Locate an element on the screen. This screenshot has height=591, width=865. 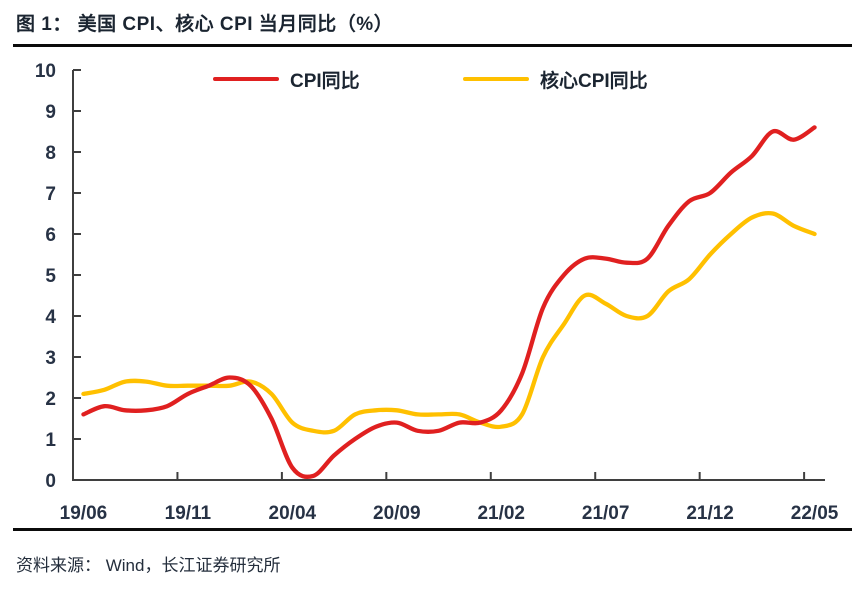
legend-label-core-cpi: 核心CPI同比 is located at coordinates (594, 81).